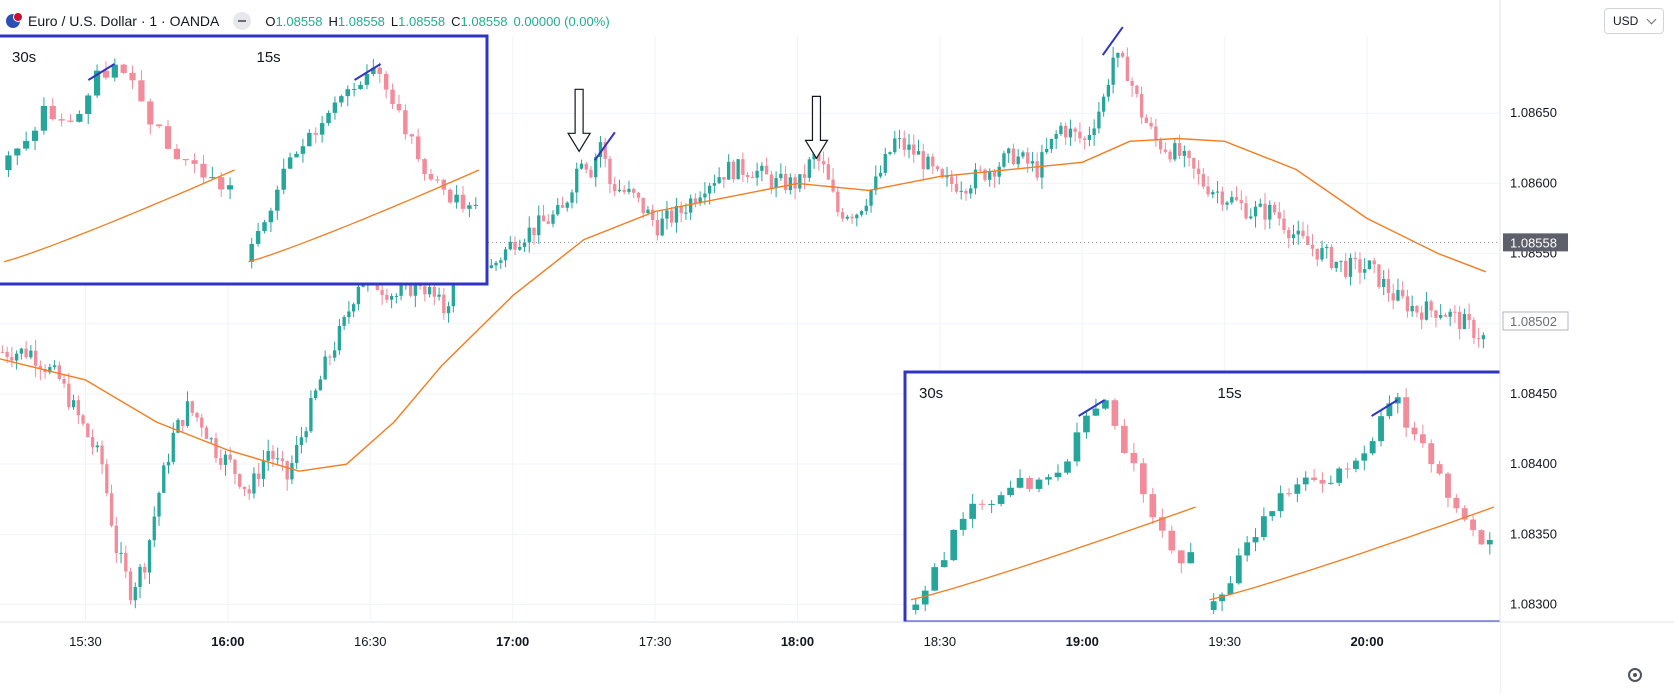 The image size is (1674, 693). I want to click on minus-icon, so click(242, 21).